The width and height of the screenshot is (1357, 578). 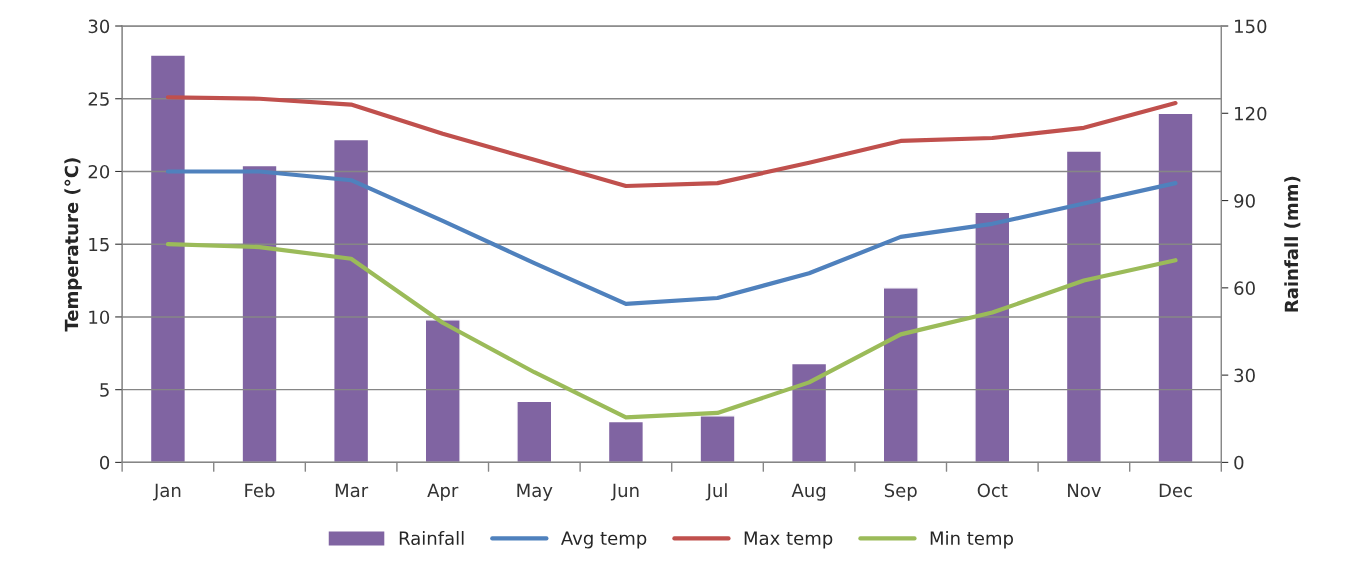 I want to click on legend-label: Rainfall, so click(x=431, y=538).